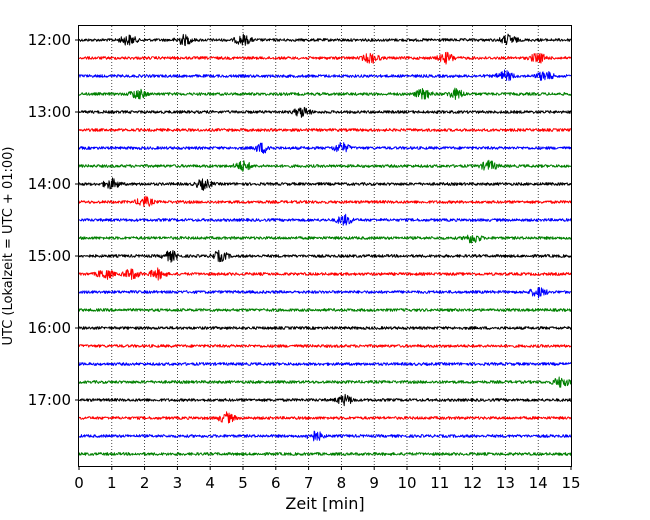 This screenshot has width=650, height=520. What do you see at coordinates (145, 483) in the screenshot?
I see `x-tick-label: 2` at bounding box center [145, 483].